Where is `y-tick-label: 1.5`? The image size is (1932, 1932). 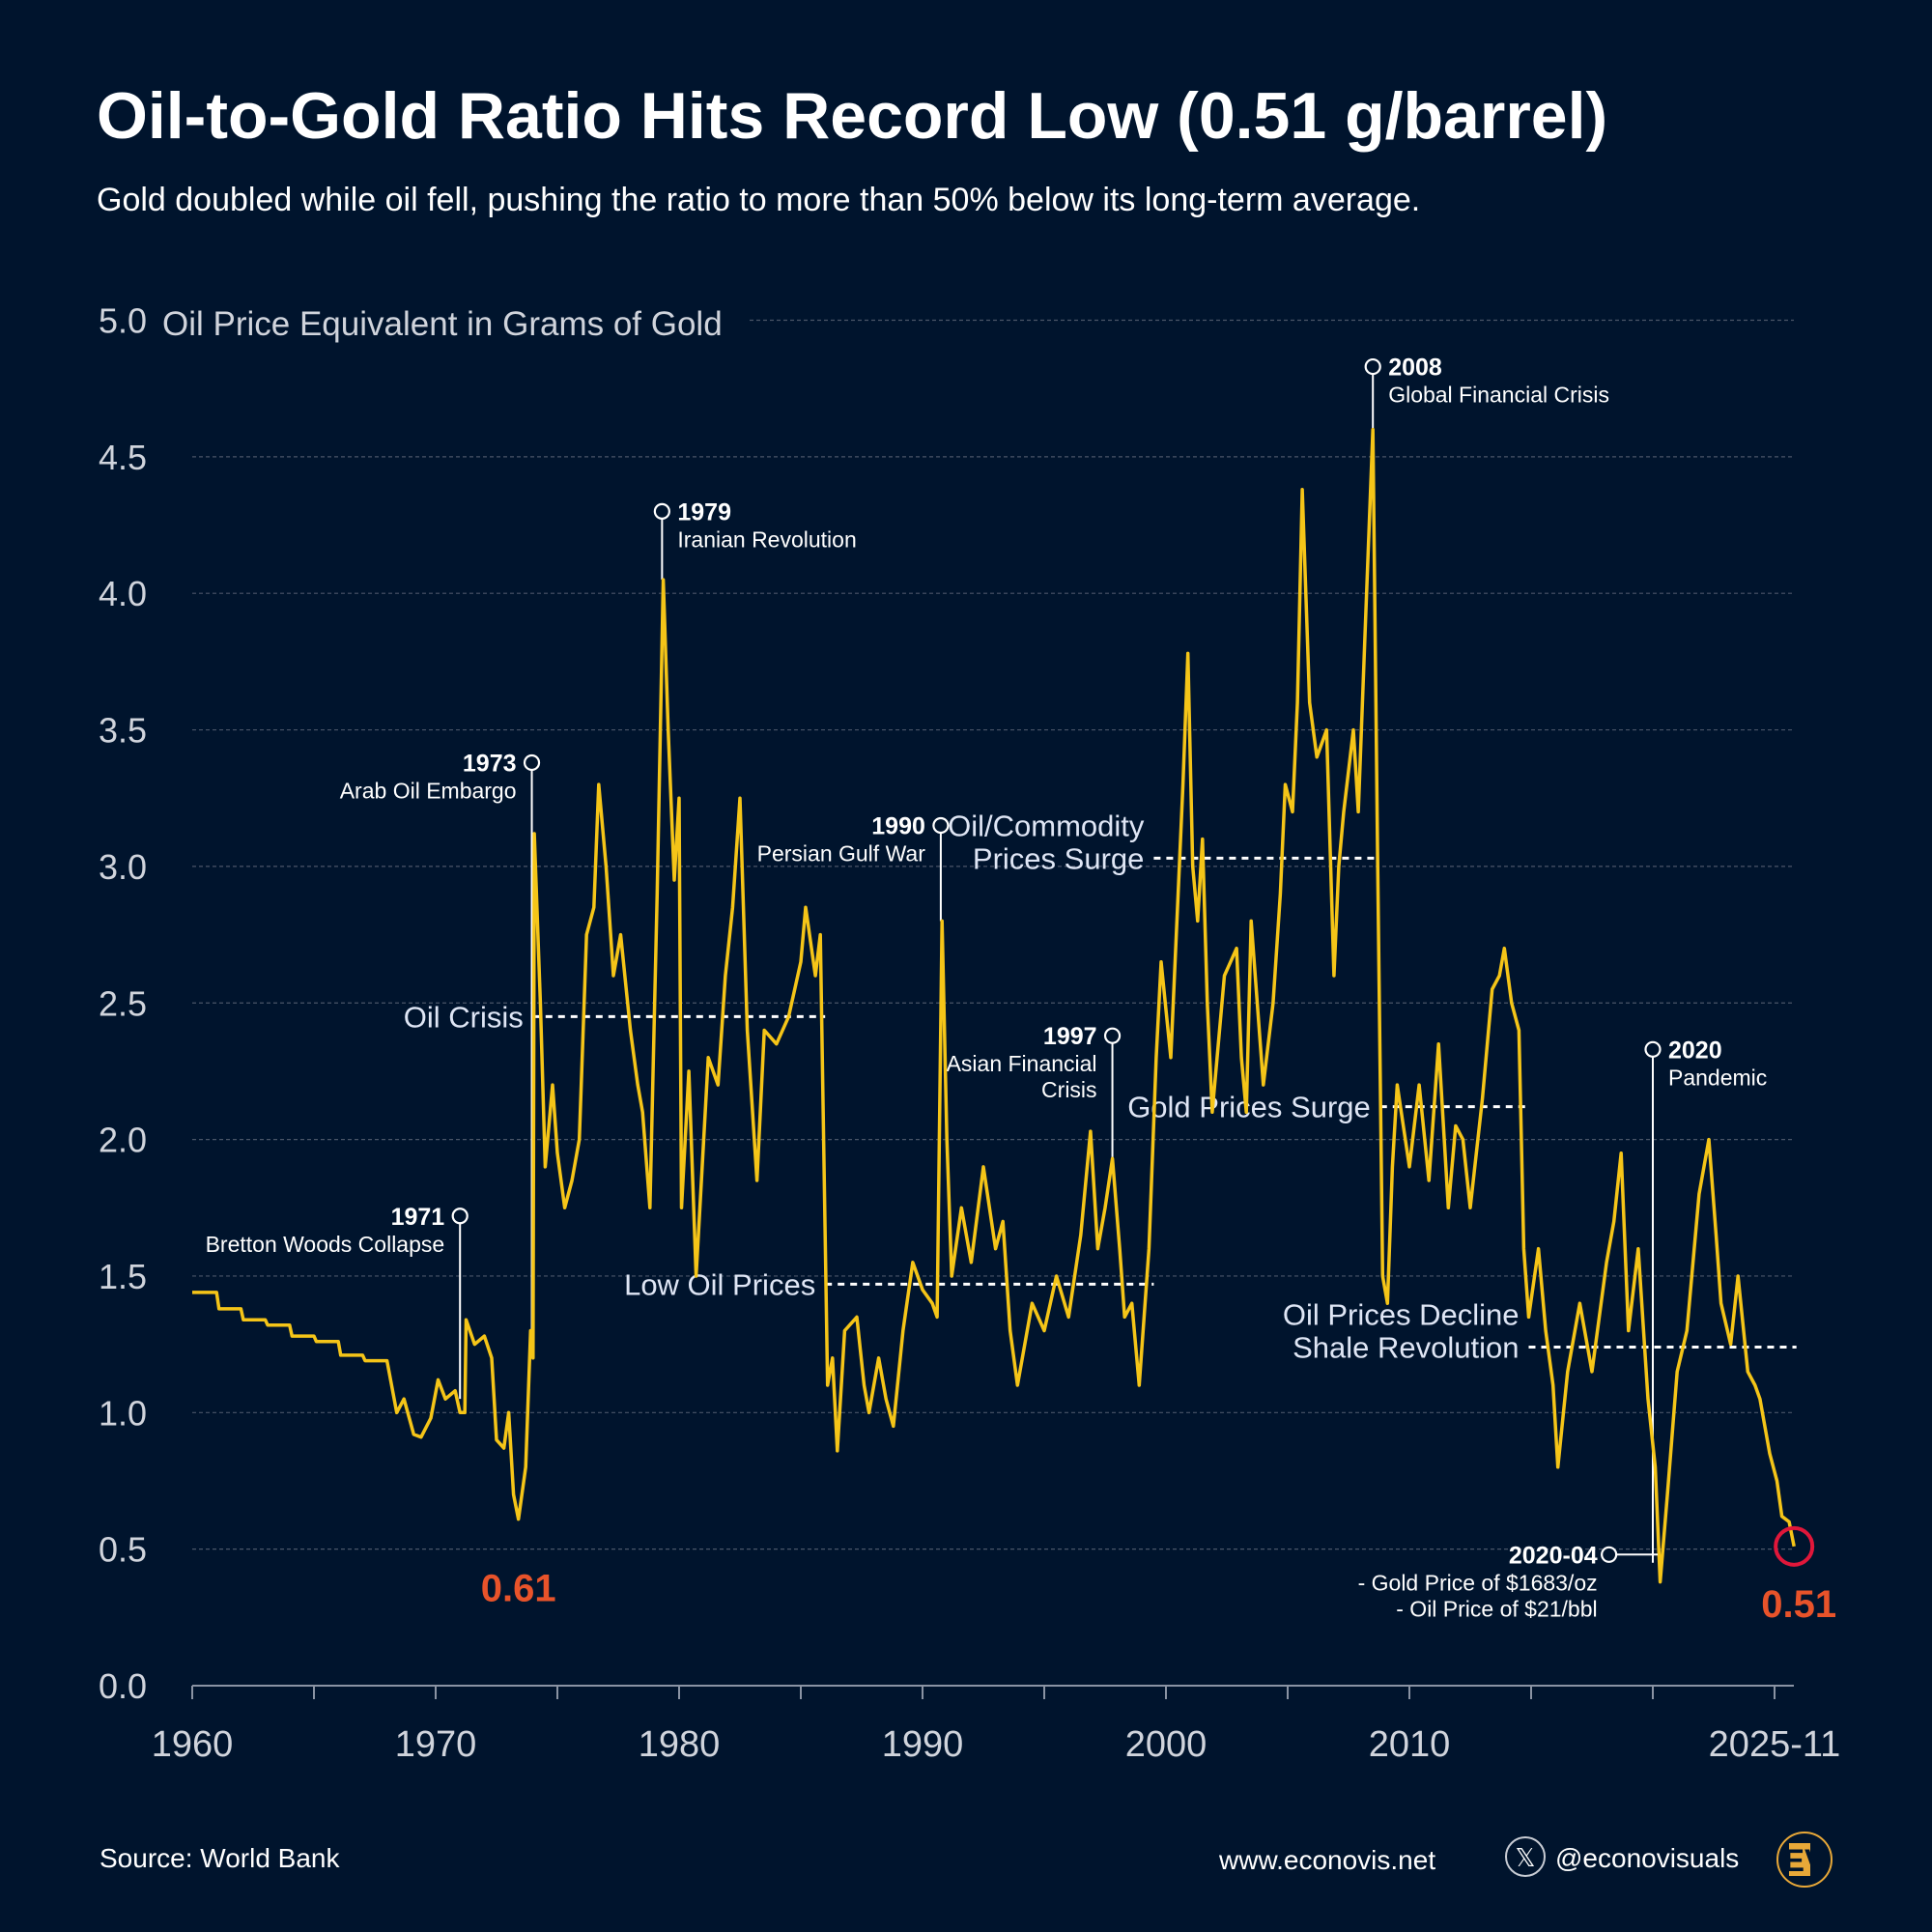
y-tick-label: 1.5 is located at coordinates (123, 1276).